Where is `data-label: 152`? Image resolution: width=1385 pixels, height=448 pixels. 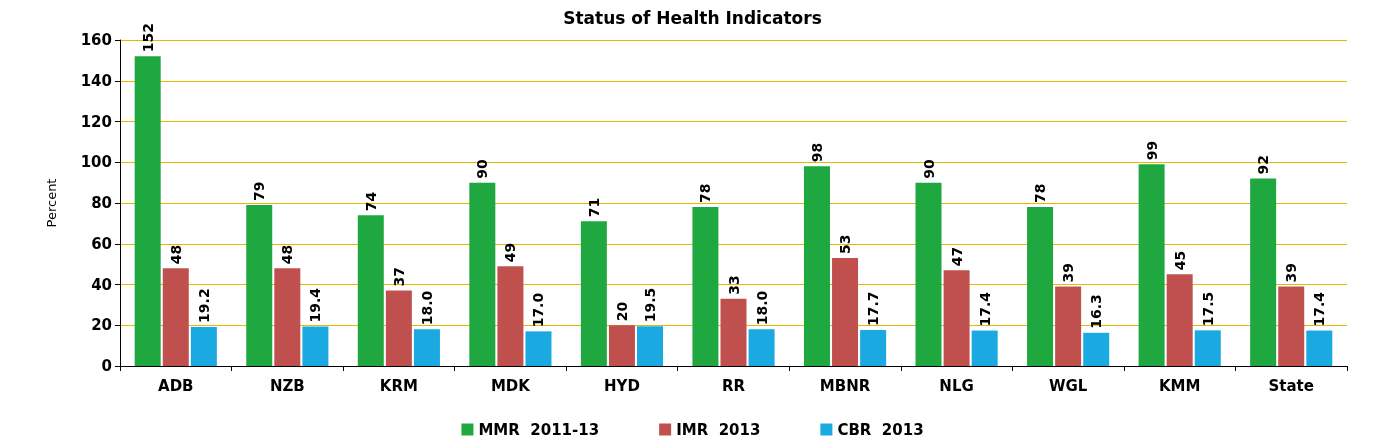 data-label: 152 is located at coordinates (147, 38).